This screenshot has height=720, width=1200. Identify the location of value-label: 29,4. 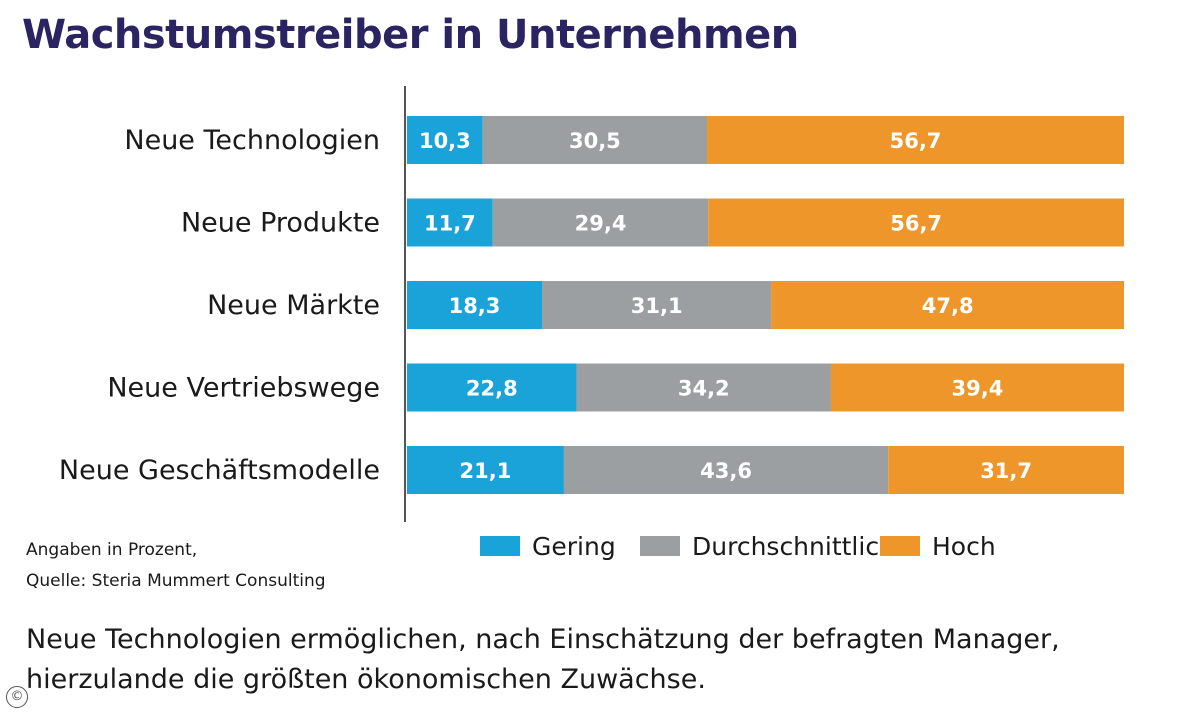
(601, 224).